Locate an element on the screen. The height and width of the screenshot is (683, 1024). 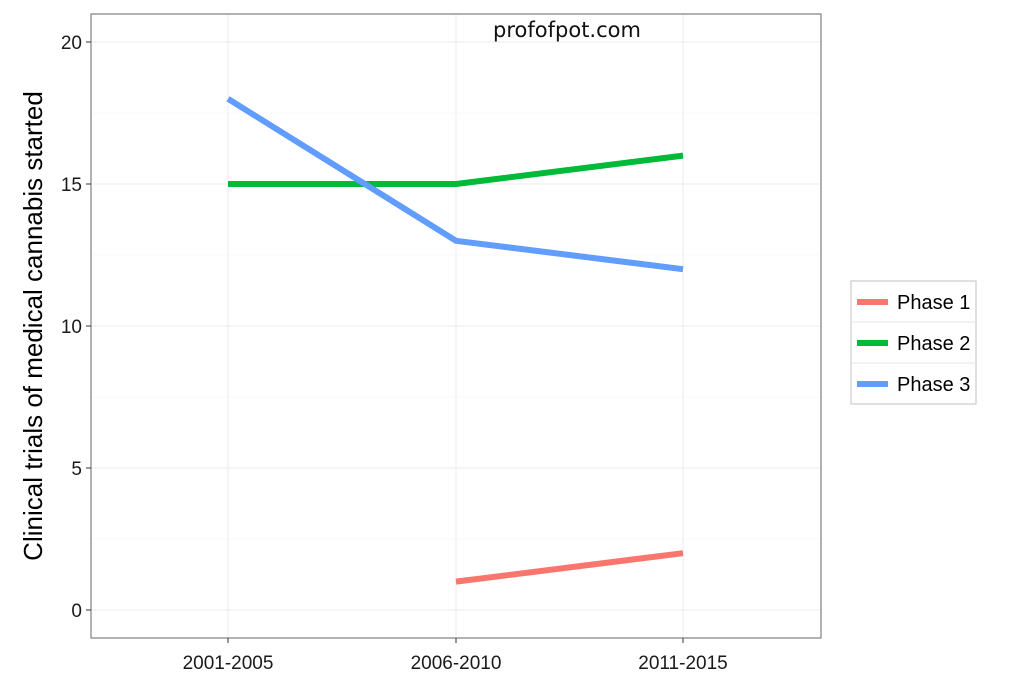
y-tick-label: 15 is located at coordinates (71, 185).